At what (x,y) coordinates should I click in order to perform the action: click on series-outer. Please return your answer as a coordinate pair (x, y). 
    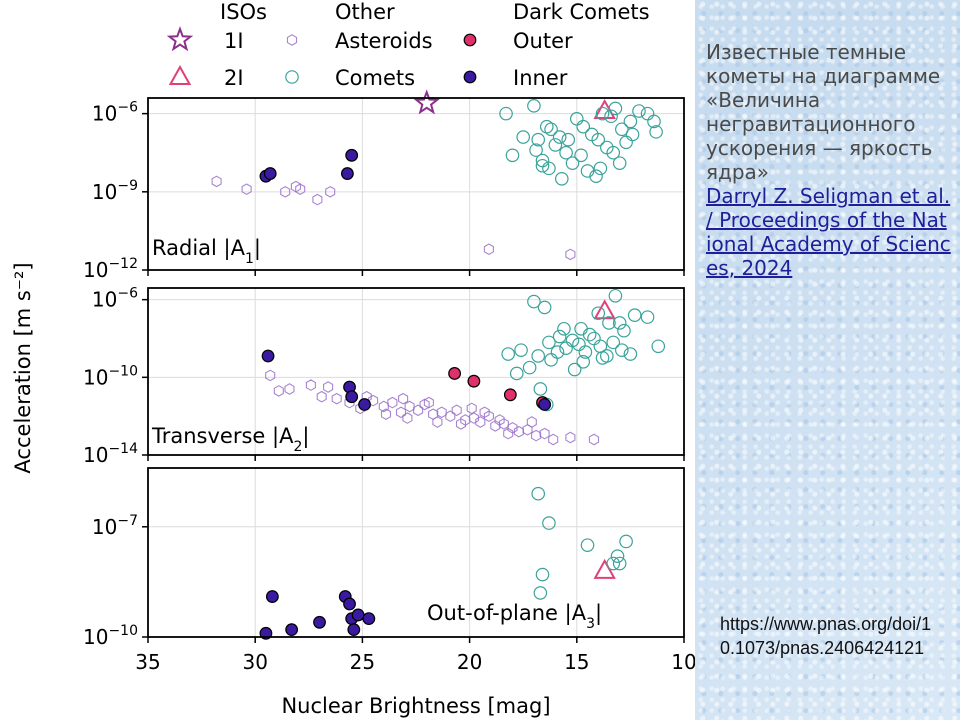
    Looking at the image, I should click on (498, 388).